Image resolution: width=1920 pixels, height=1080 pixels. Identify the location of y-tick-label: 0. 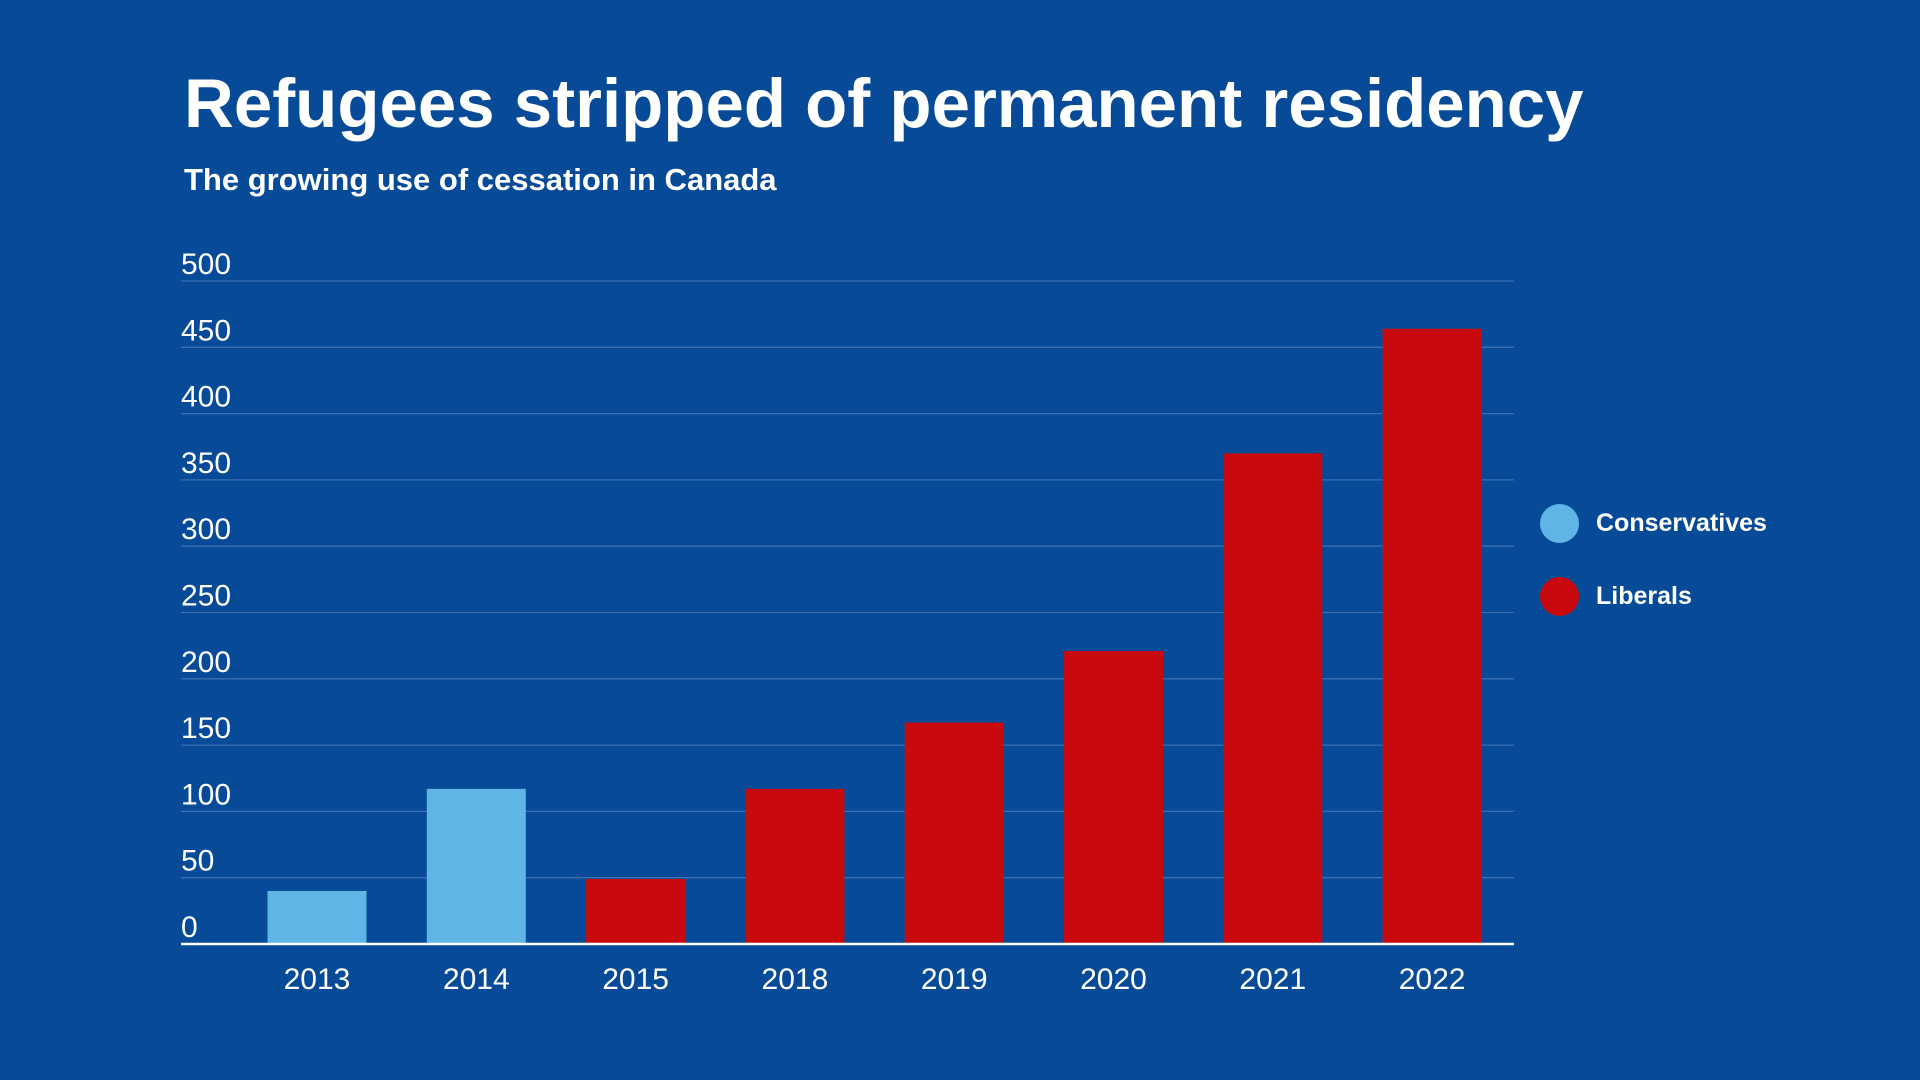
(189, 927).